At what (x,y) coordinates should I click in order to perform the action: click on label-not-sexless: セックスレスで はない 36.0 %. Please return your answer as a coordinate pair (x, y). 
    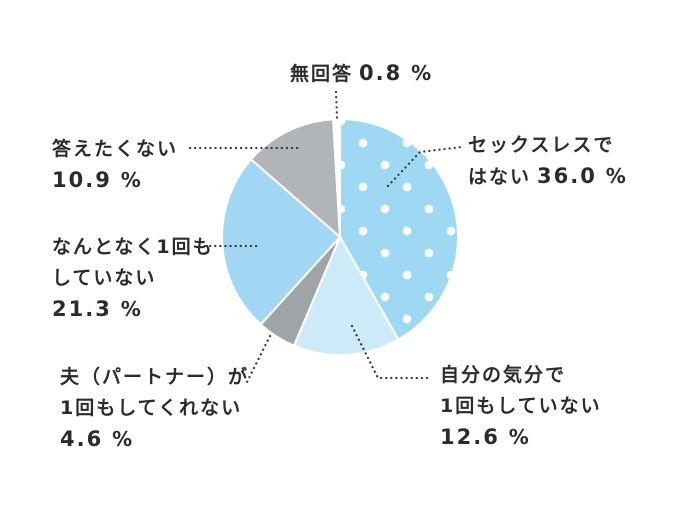
    Looking at the image, I should click on (548, 161).